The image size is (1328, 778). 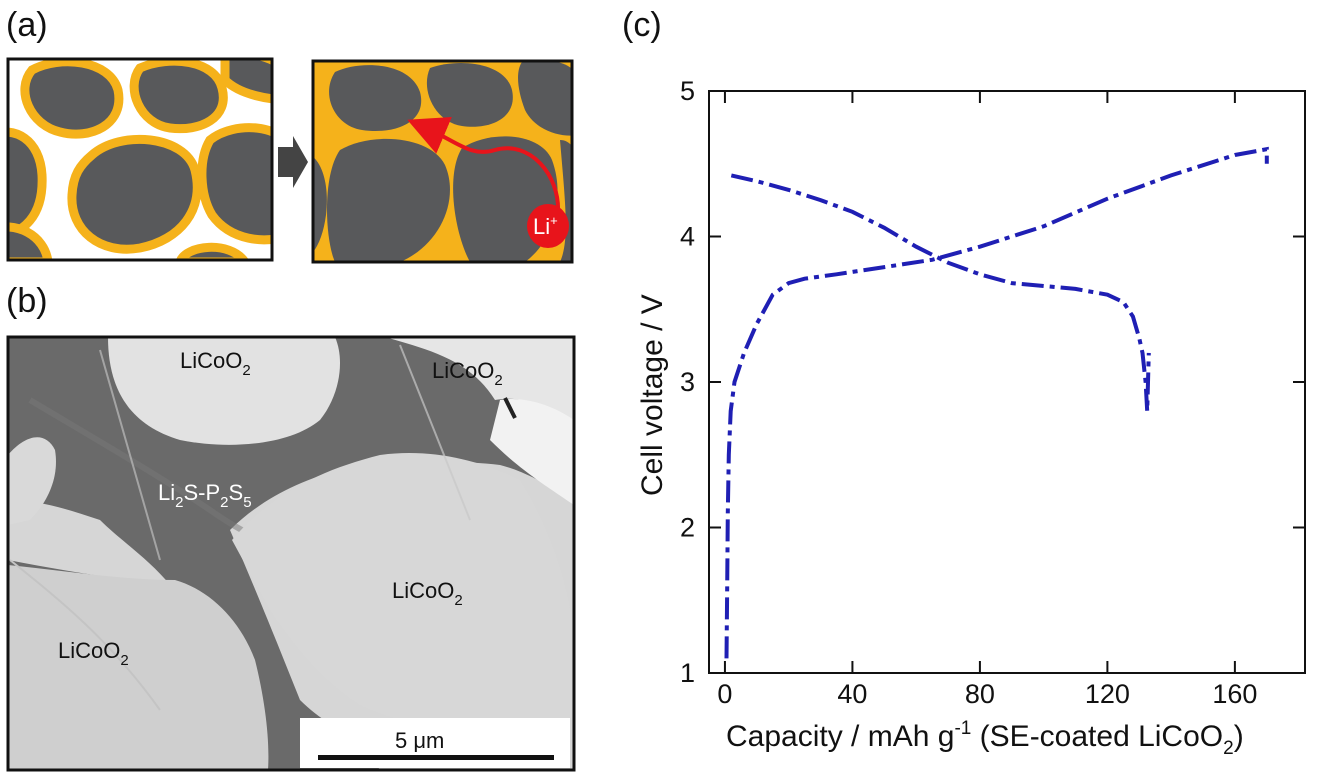 What do you see at coordinates (724, 694) in the screenshot?
I see `x-tick-label: 0` at bounding box center [724, 694].